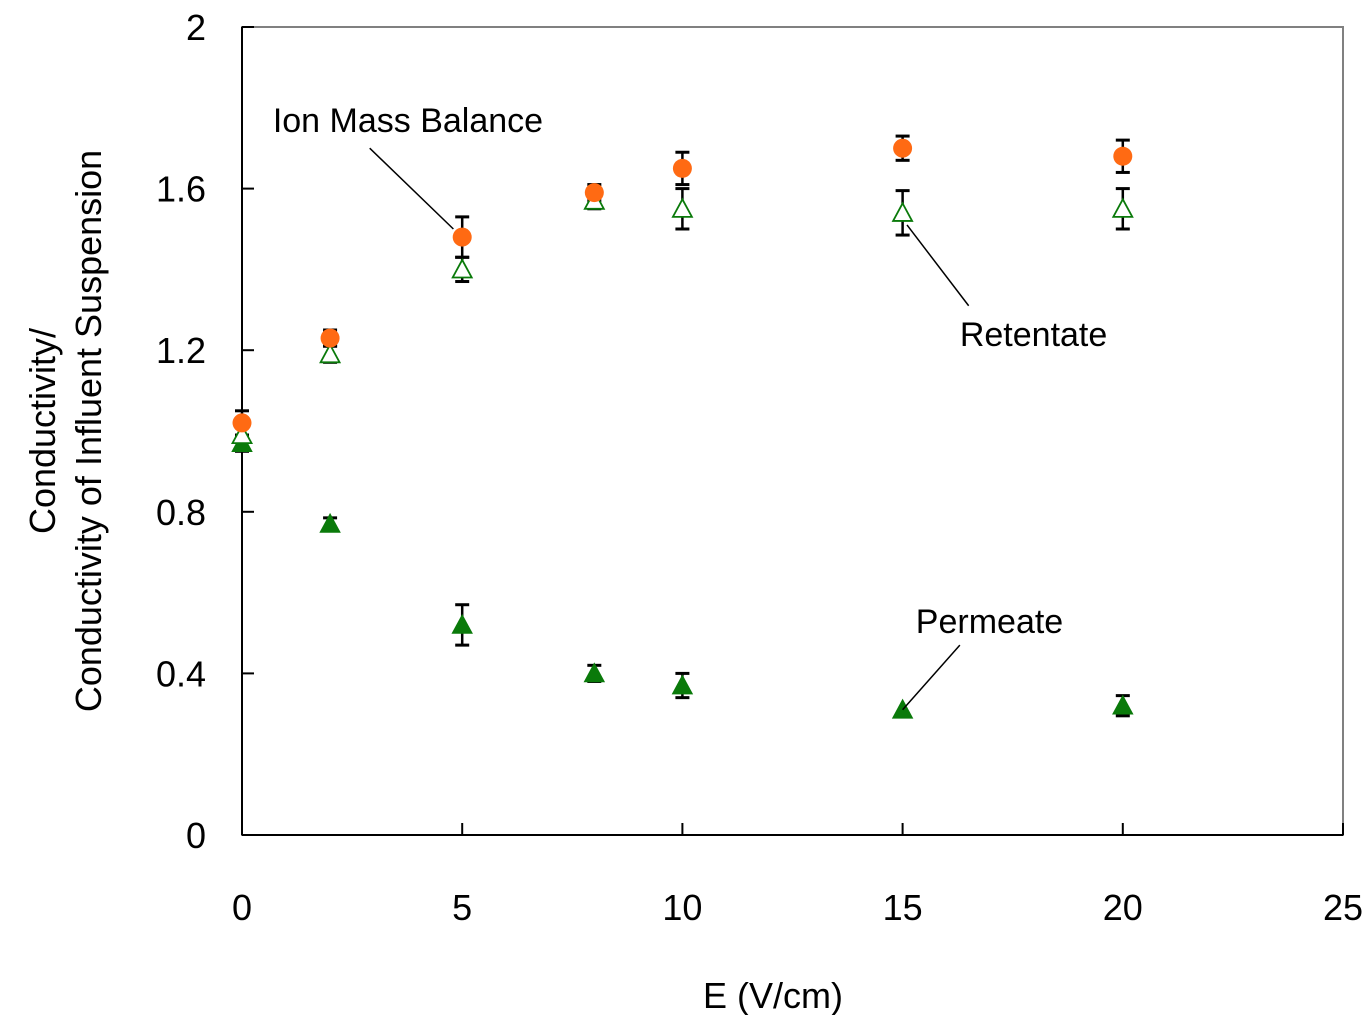 The height and width of the screenshot is (1015, 1371). I want to click on y-tick-label: 1.6, so click(181, 189).